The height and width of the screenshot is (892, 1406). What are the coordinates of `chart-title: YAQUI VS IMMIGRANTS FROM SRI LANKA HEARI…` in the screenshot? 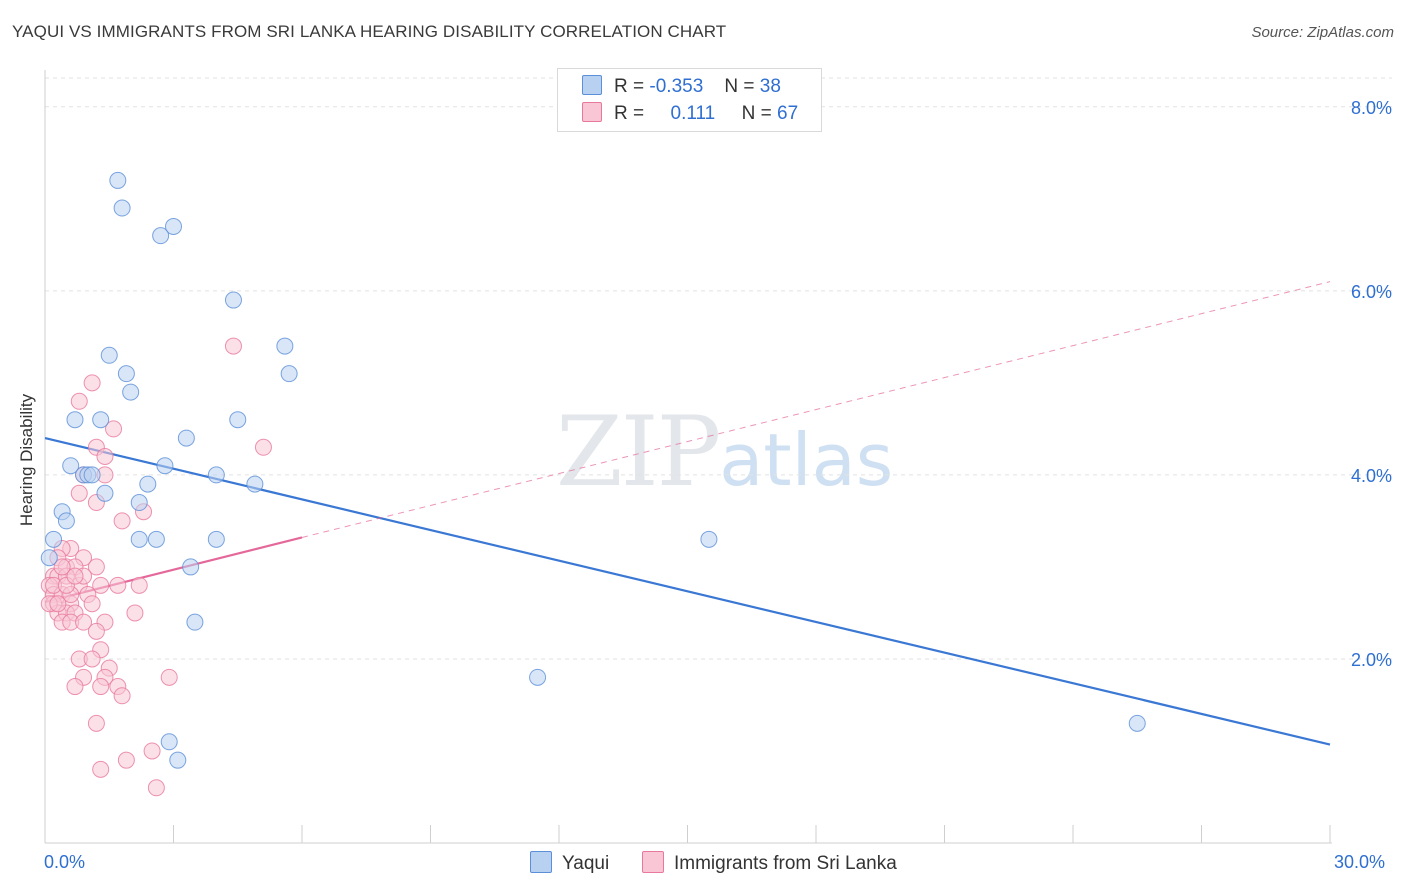 It's located at (369, 31).